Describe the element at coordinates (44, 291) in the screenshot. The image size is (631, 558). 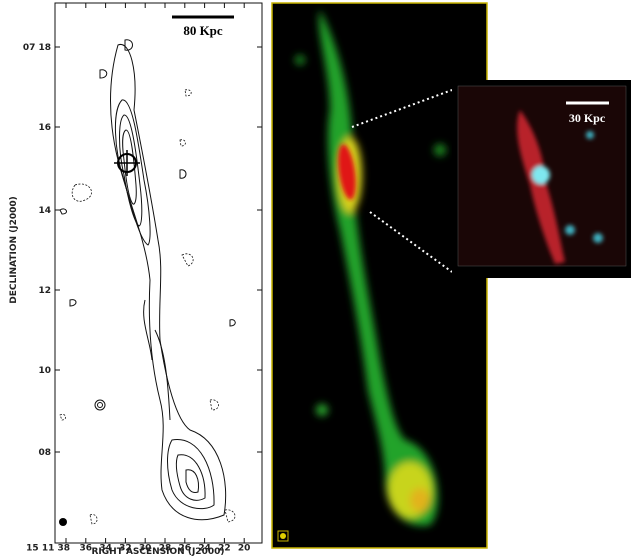
I see `y-tick-label: 12` at that location.